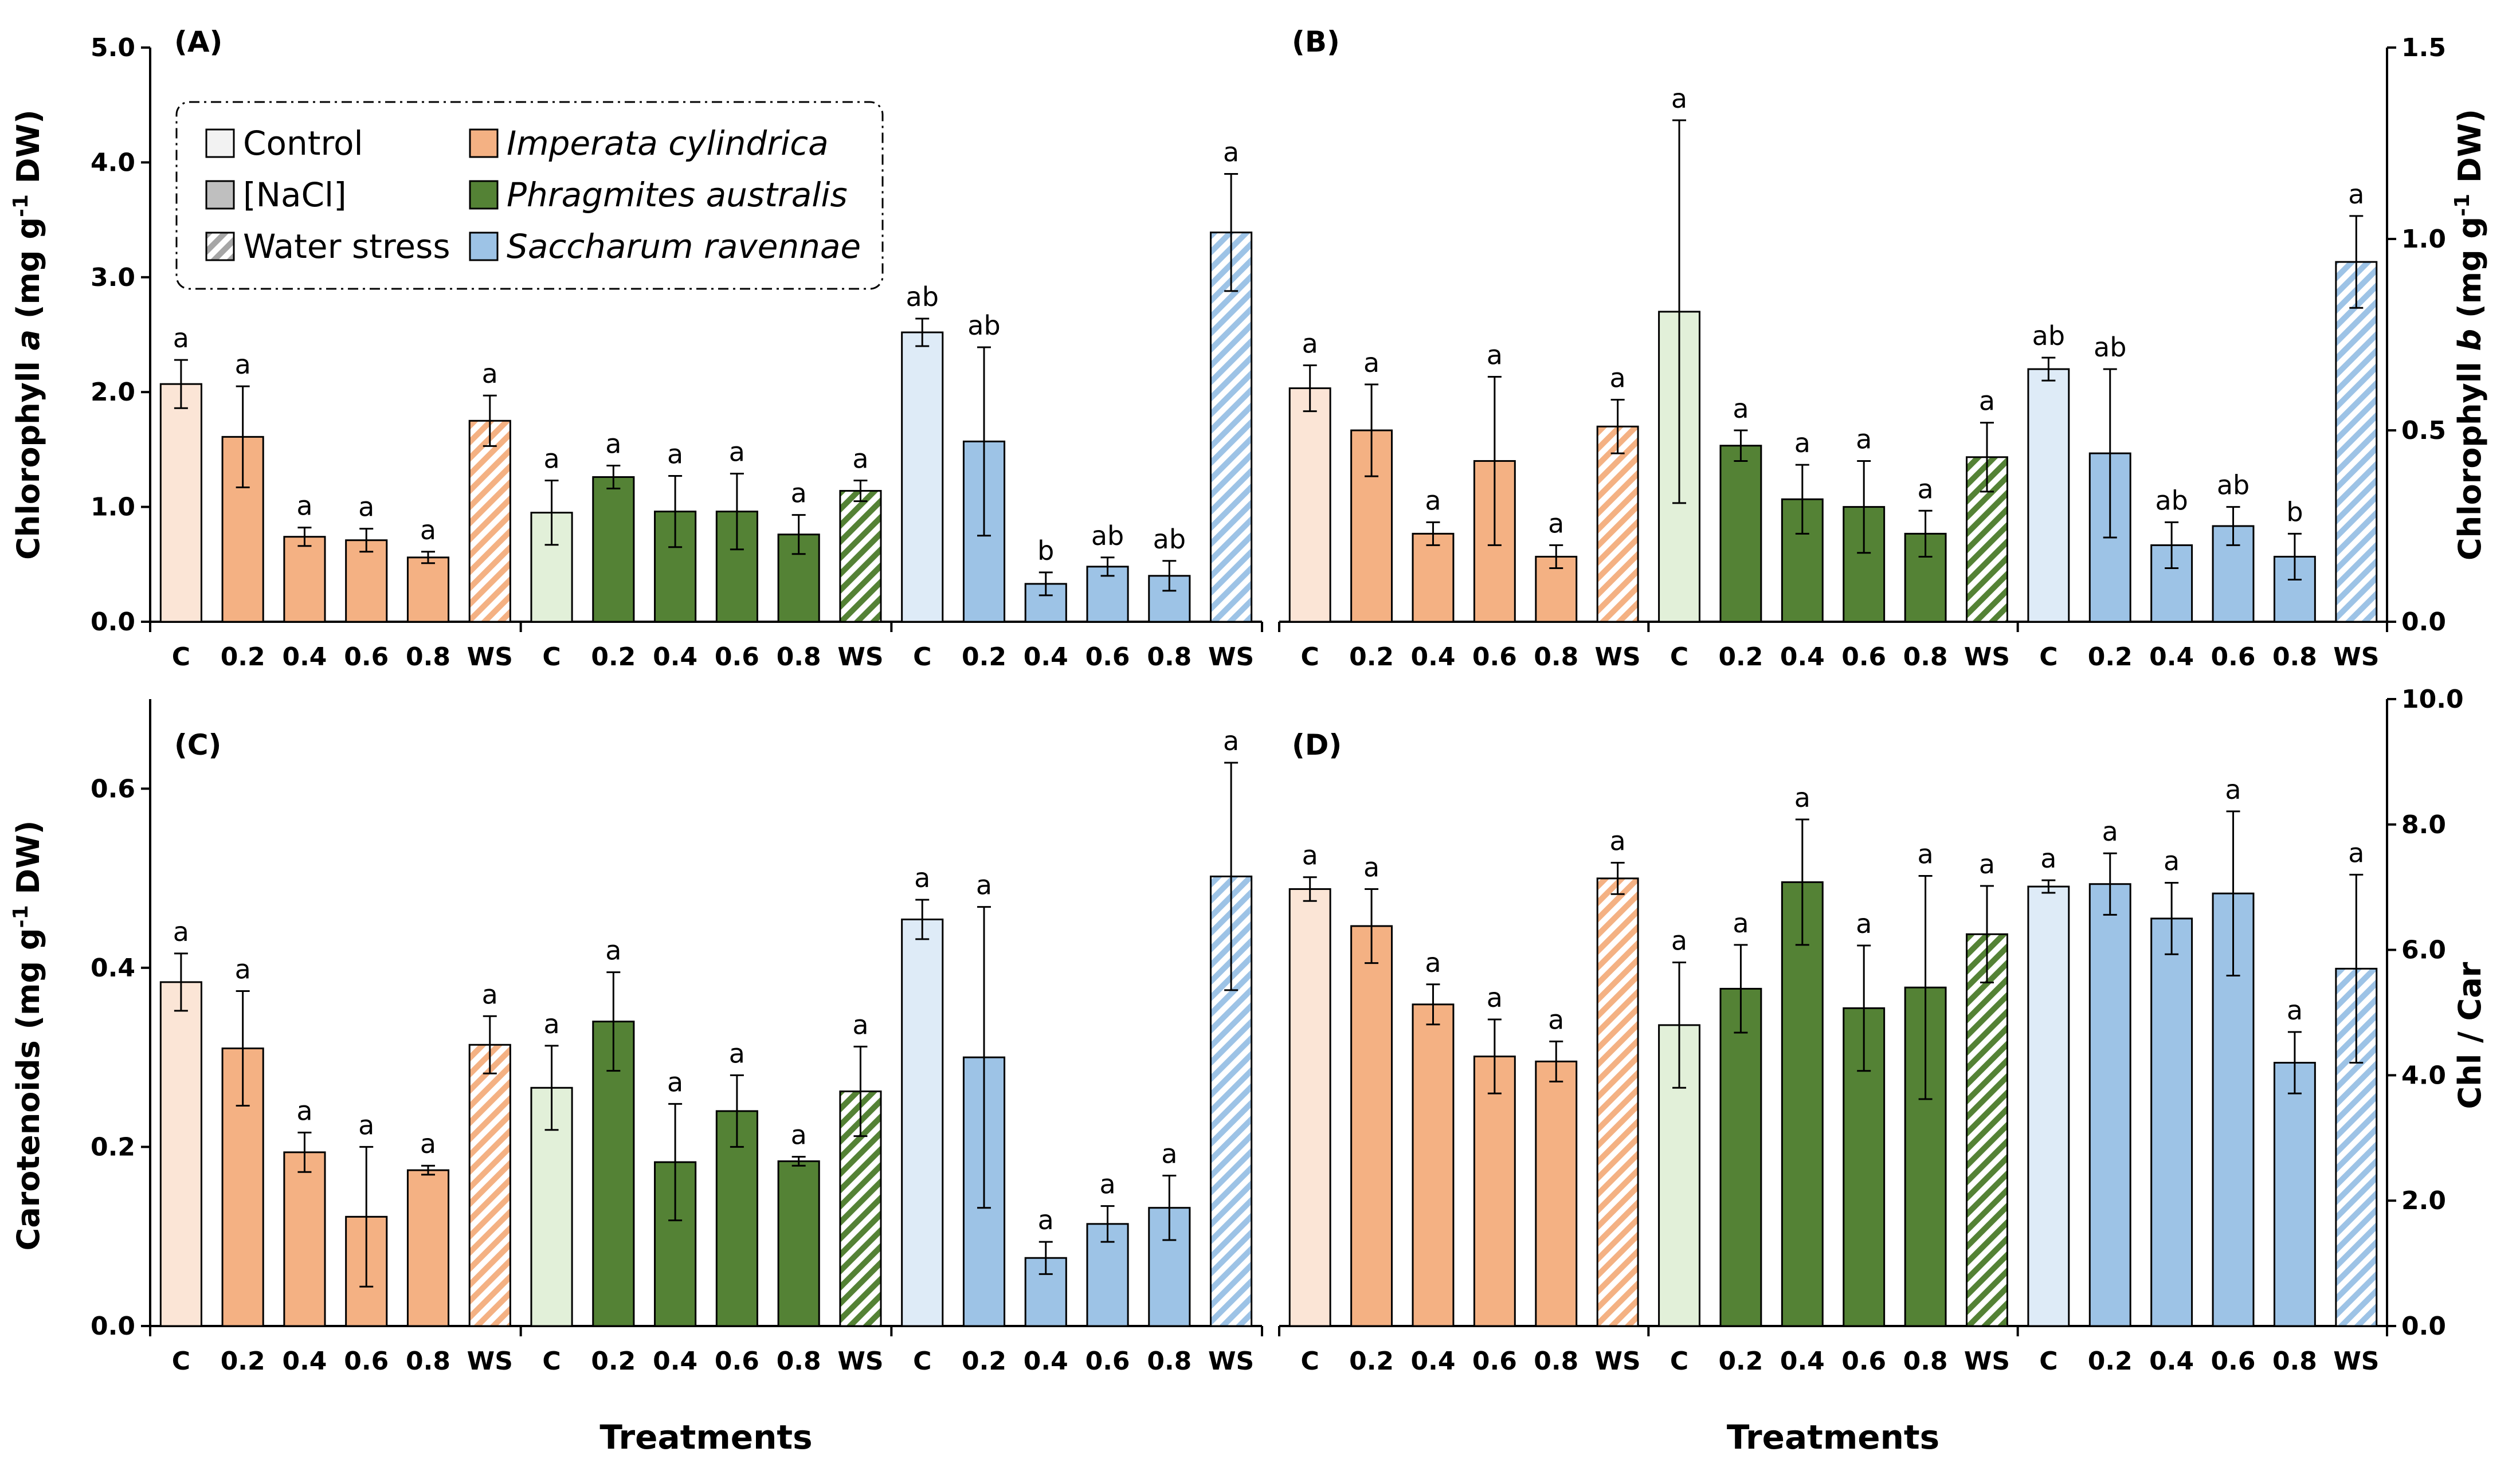  What do you see at coordinates (1316, 41) in the screenshot?
I see `panel-label: (B)` at bounding box center [1316, 41].